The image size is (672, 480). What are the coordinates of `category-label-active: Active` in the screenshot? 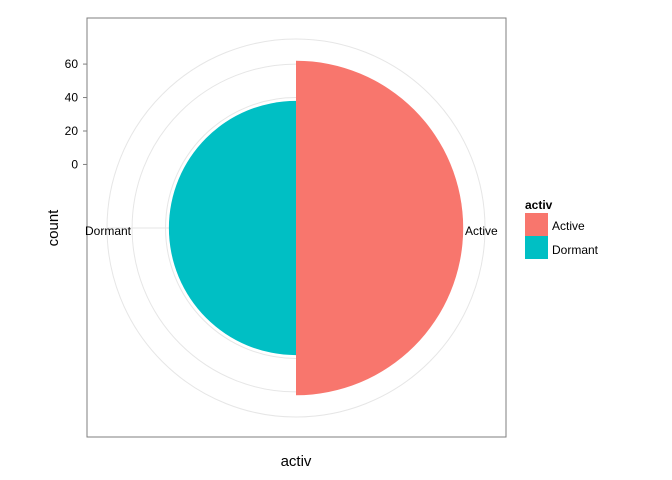 It's located at (481, 231).